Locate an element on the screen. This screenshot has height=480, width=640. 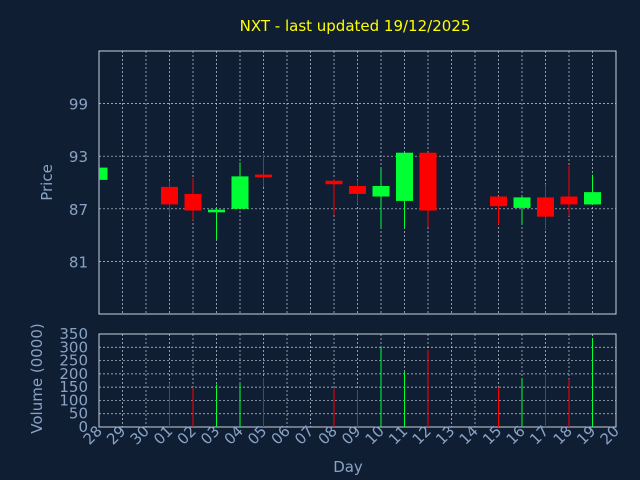
price-tick-label: 93 is located at coordinates (78, 157).